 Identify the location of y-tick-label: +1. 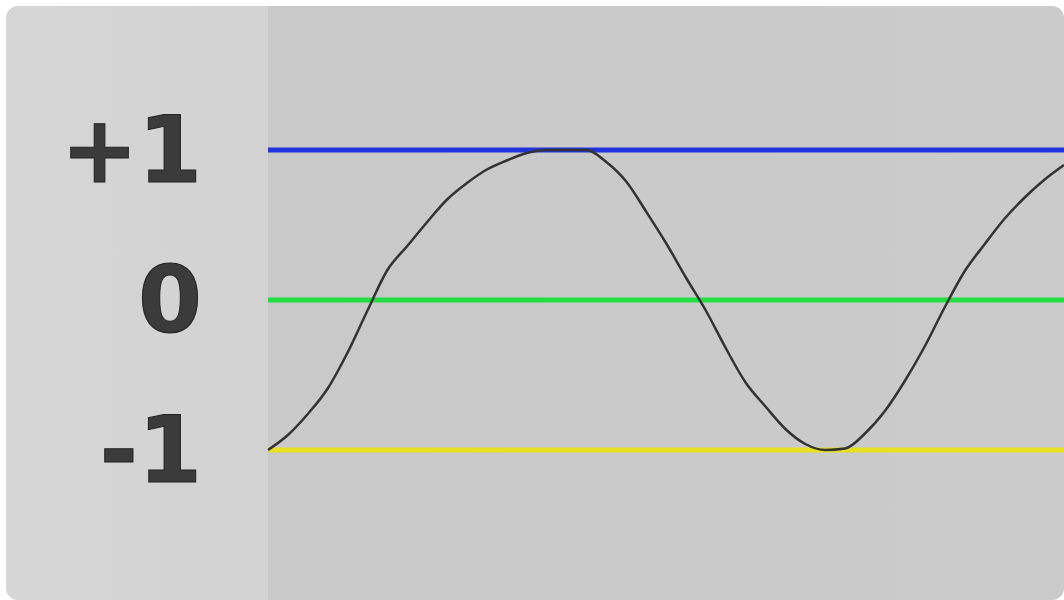
(131, 150).